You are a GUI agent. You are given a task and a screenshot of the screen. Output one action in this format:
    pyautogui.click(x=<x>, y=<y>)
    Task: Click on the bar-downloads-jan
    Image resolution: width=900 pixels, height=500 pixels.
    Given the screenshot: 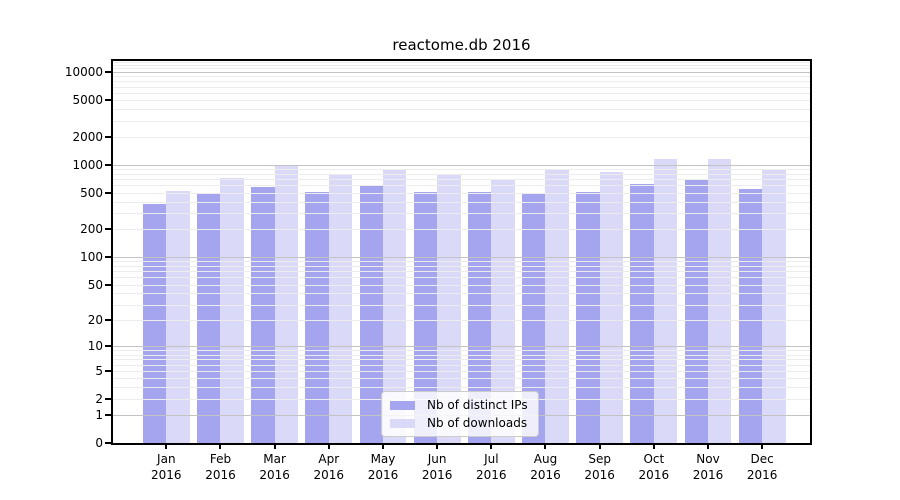 What is the action you would take?
    pyautogui.click(x=178, y=317)
    